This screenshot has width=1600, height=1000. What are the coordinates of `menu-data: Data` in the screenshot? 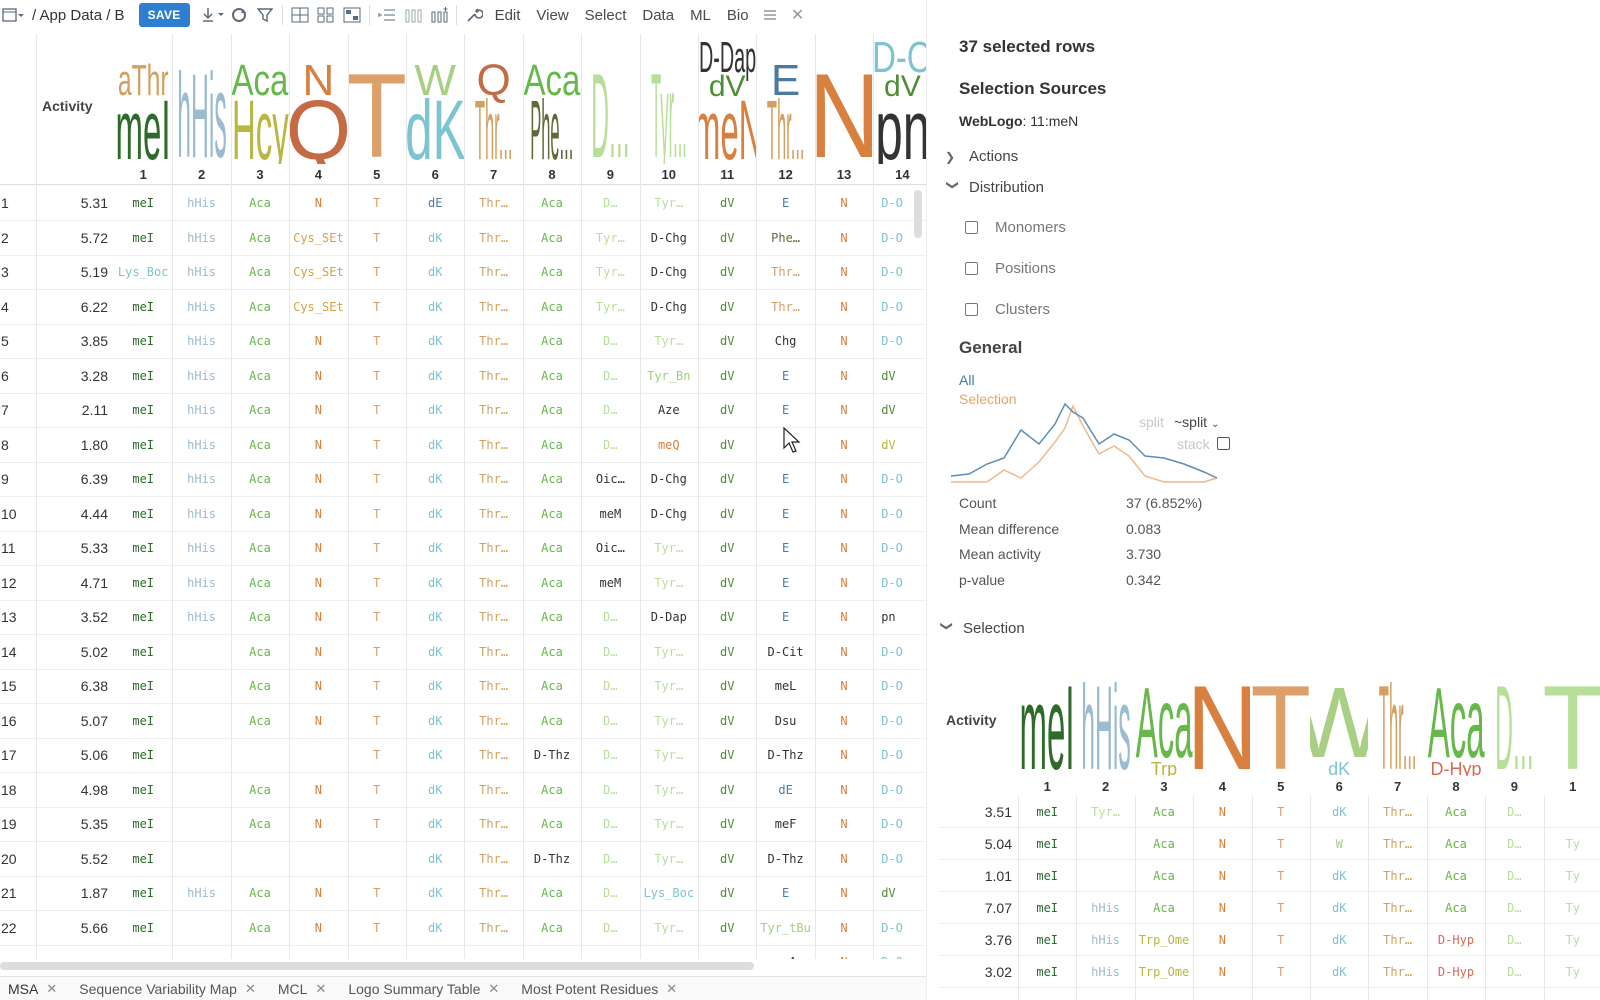 It's located at (658, 15).